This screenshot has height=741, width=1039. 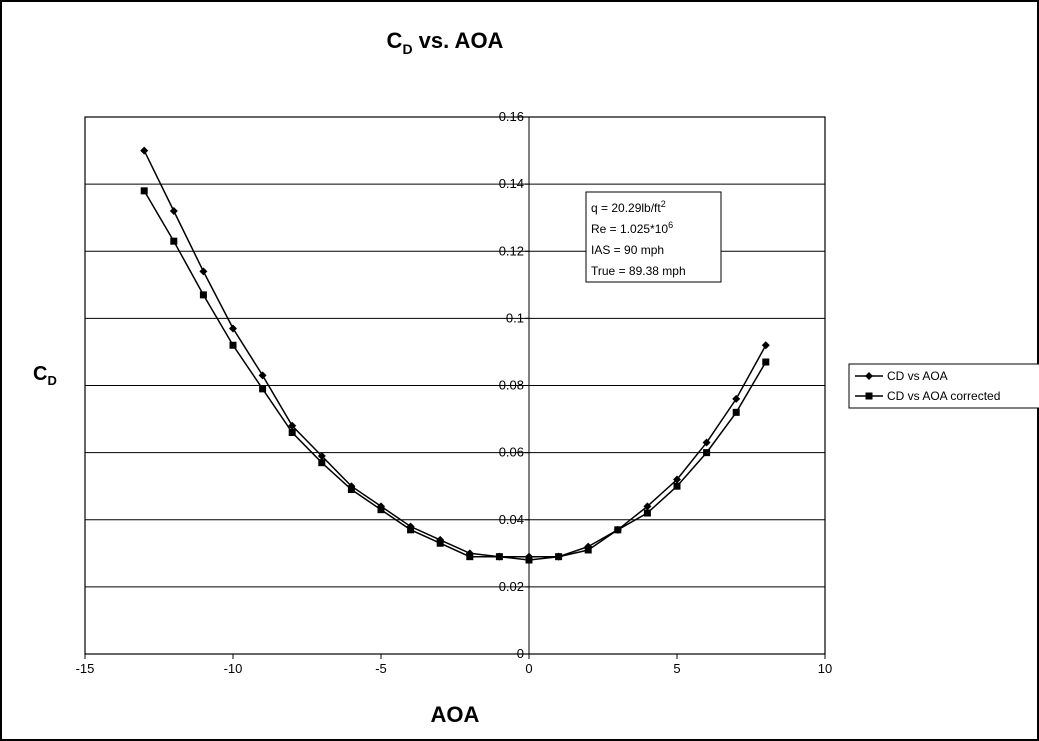 What do you see at coordinates (917, 376) in the screenshot?
I see `legend-label-series-1: CD vs AOA` at bounding box center [917, 376].